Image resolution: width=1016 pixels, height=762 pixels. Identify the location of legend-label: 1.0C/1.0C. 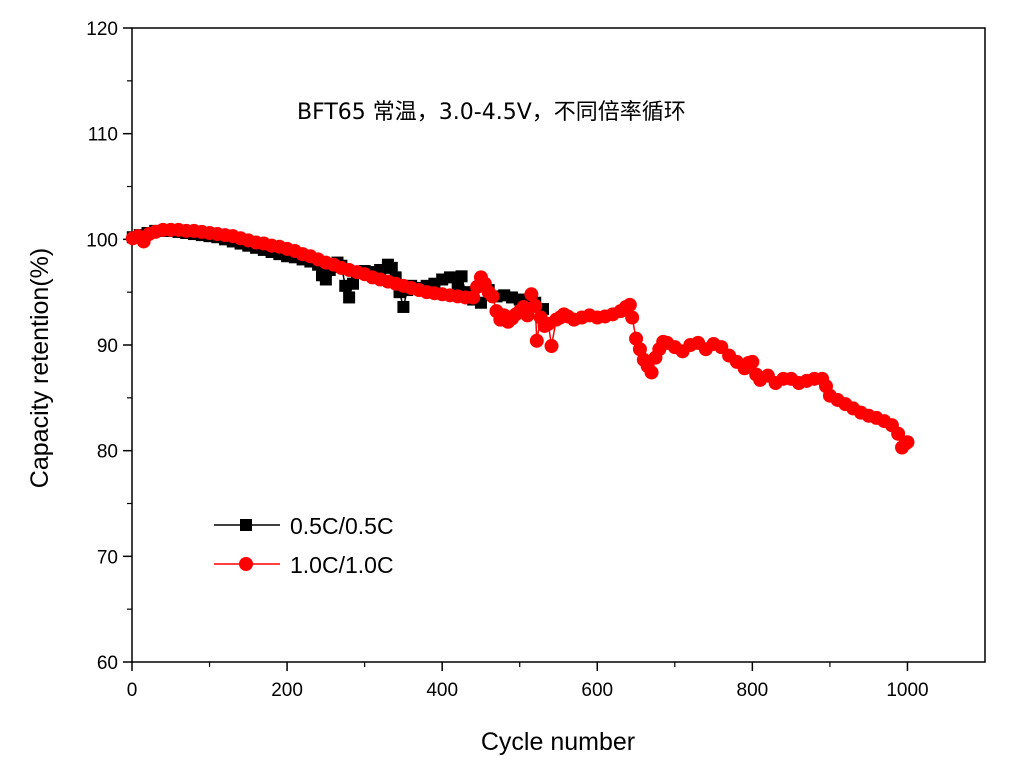
(342, 565).